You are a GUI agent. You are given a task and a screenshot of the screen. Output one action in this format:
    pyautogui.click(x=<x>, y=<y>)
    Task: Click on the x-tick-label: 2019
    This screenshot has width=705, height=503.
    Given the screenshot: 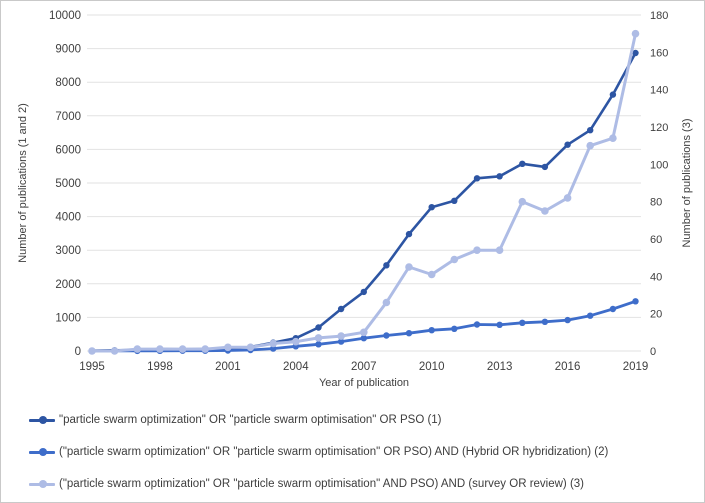 What is the action you would take?
    pyautogui.click(x=636, y=367)
    